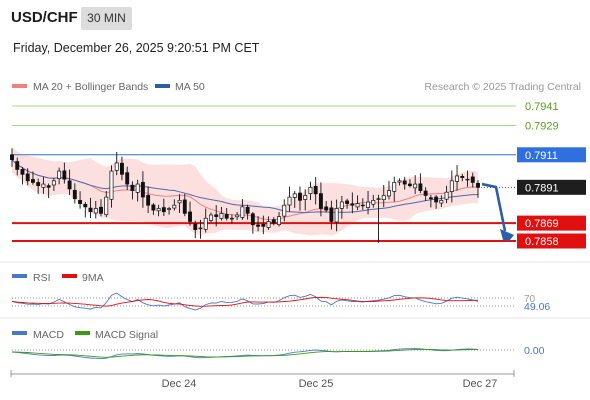 The width and height of the screenshot is (590, 400). I want to click on macd-pane: MACD MACD Signal 0.00, so click(278, 344).